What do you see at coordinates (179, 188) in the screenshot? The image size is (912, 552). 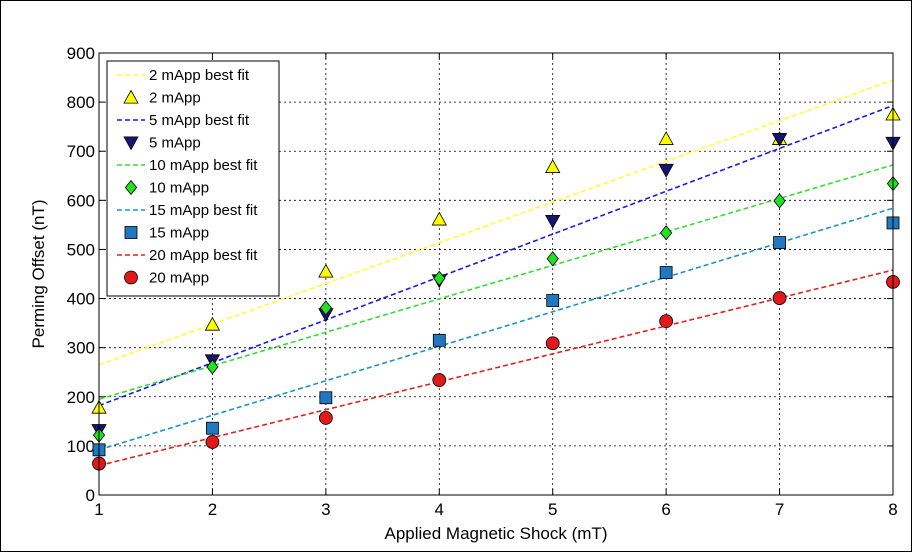 I see `legend-entry-label: 10 mApp` at bounding box center [179, 188].